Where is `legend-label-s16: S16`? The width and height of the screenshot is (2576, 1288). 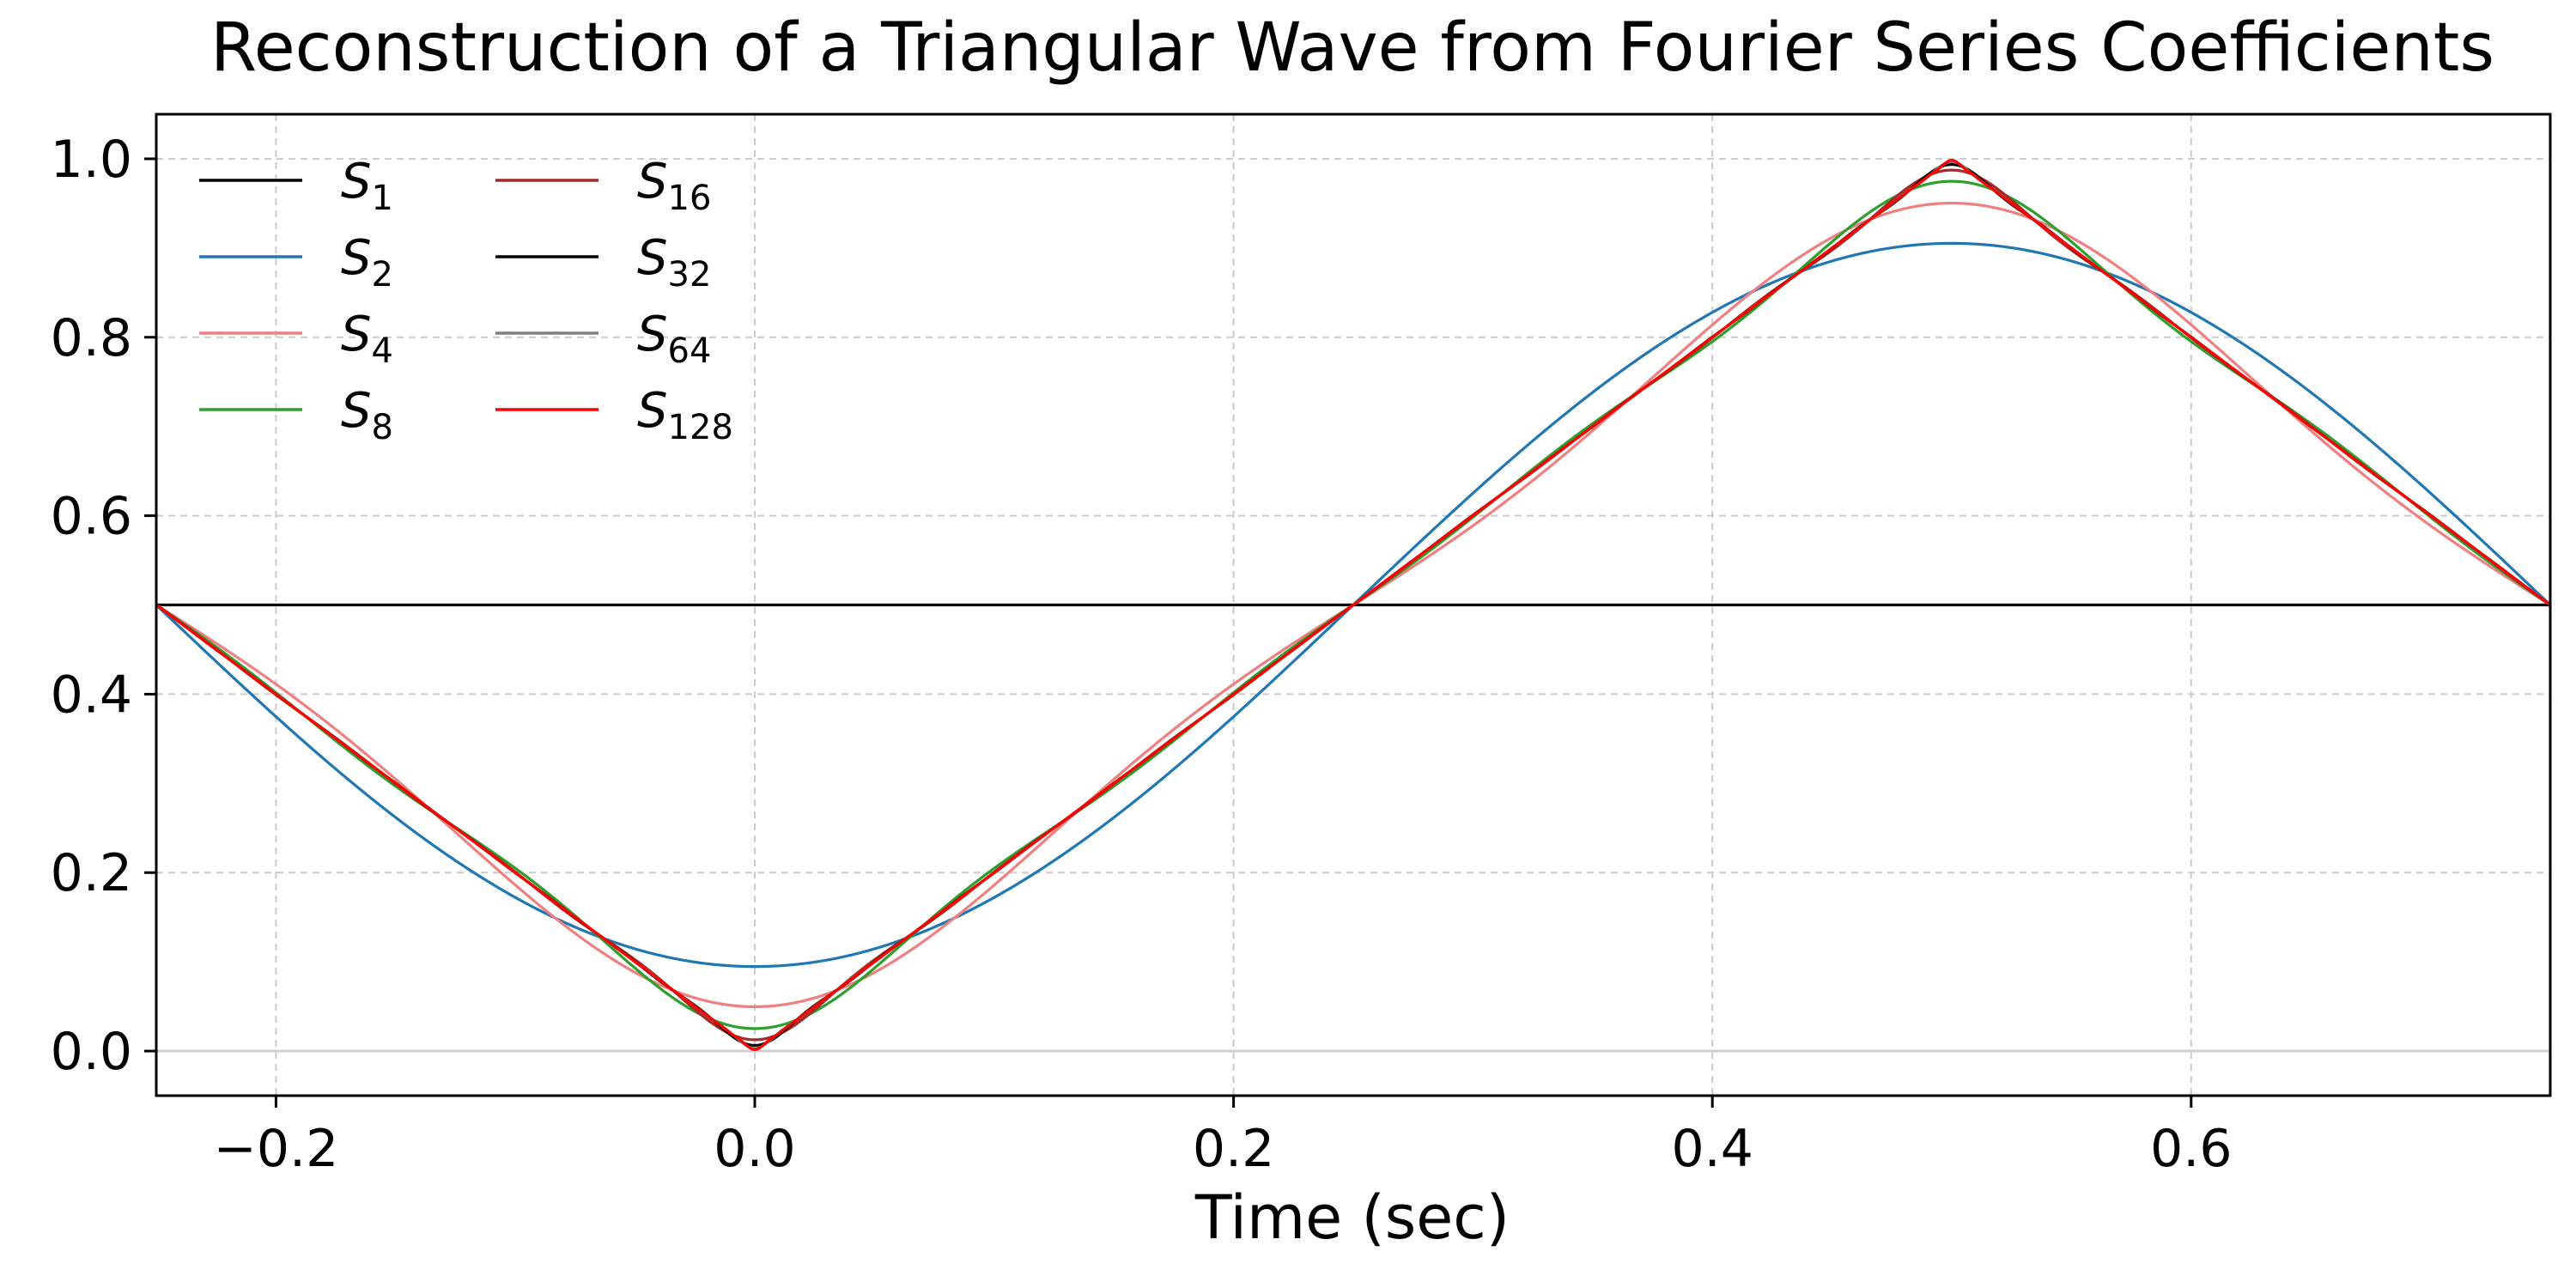 legend-label-s16: S16 is located at coordinates (674, 186).